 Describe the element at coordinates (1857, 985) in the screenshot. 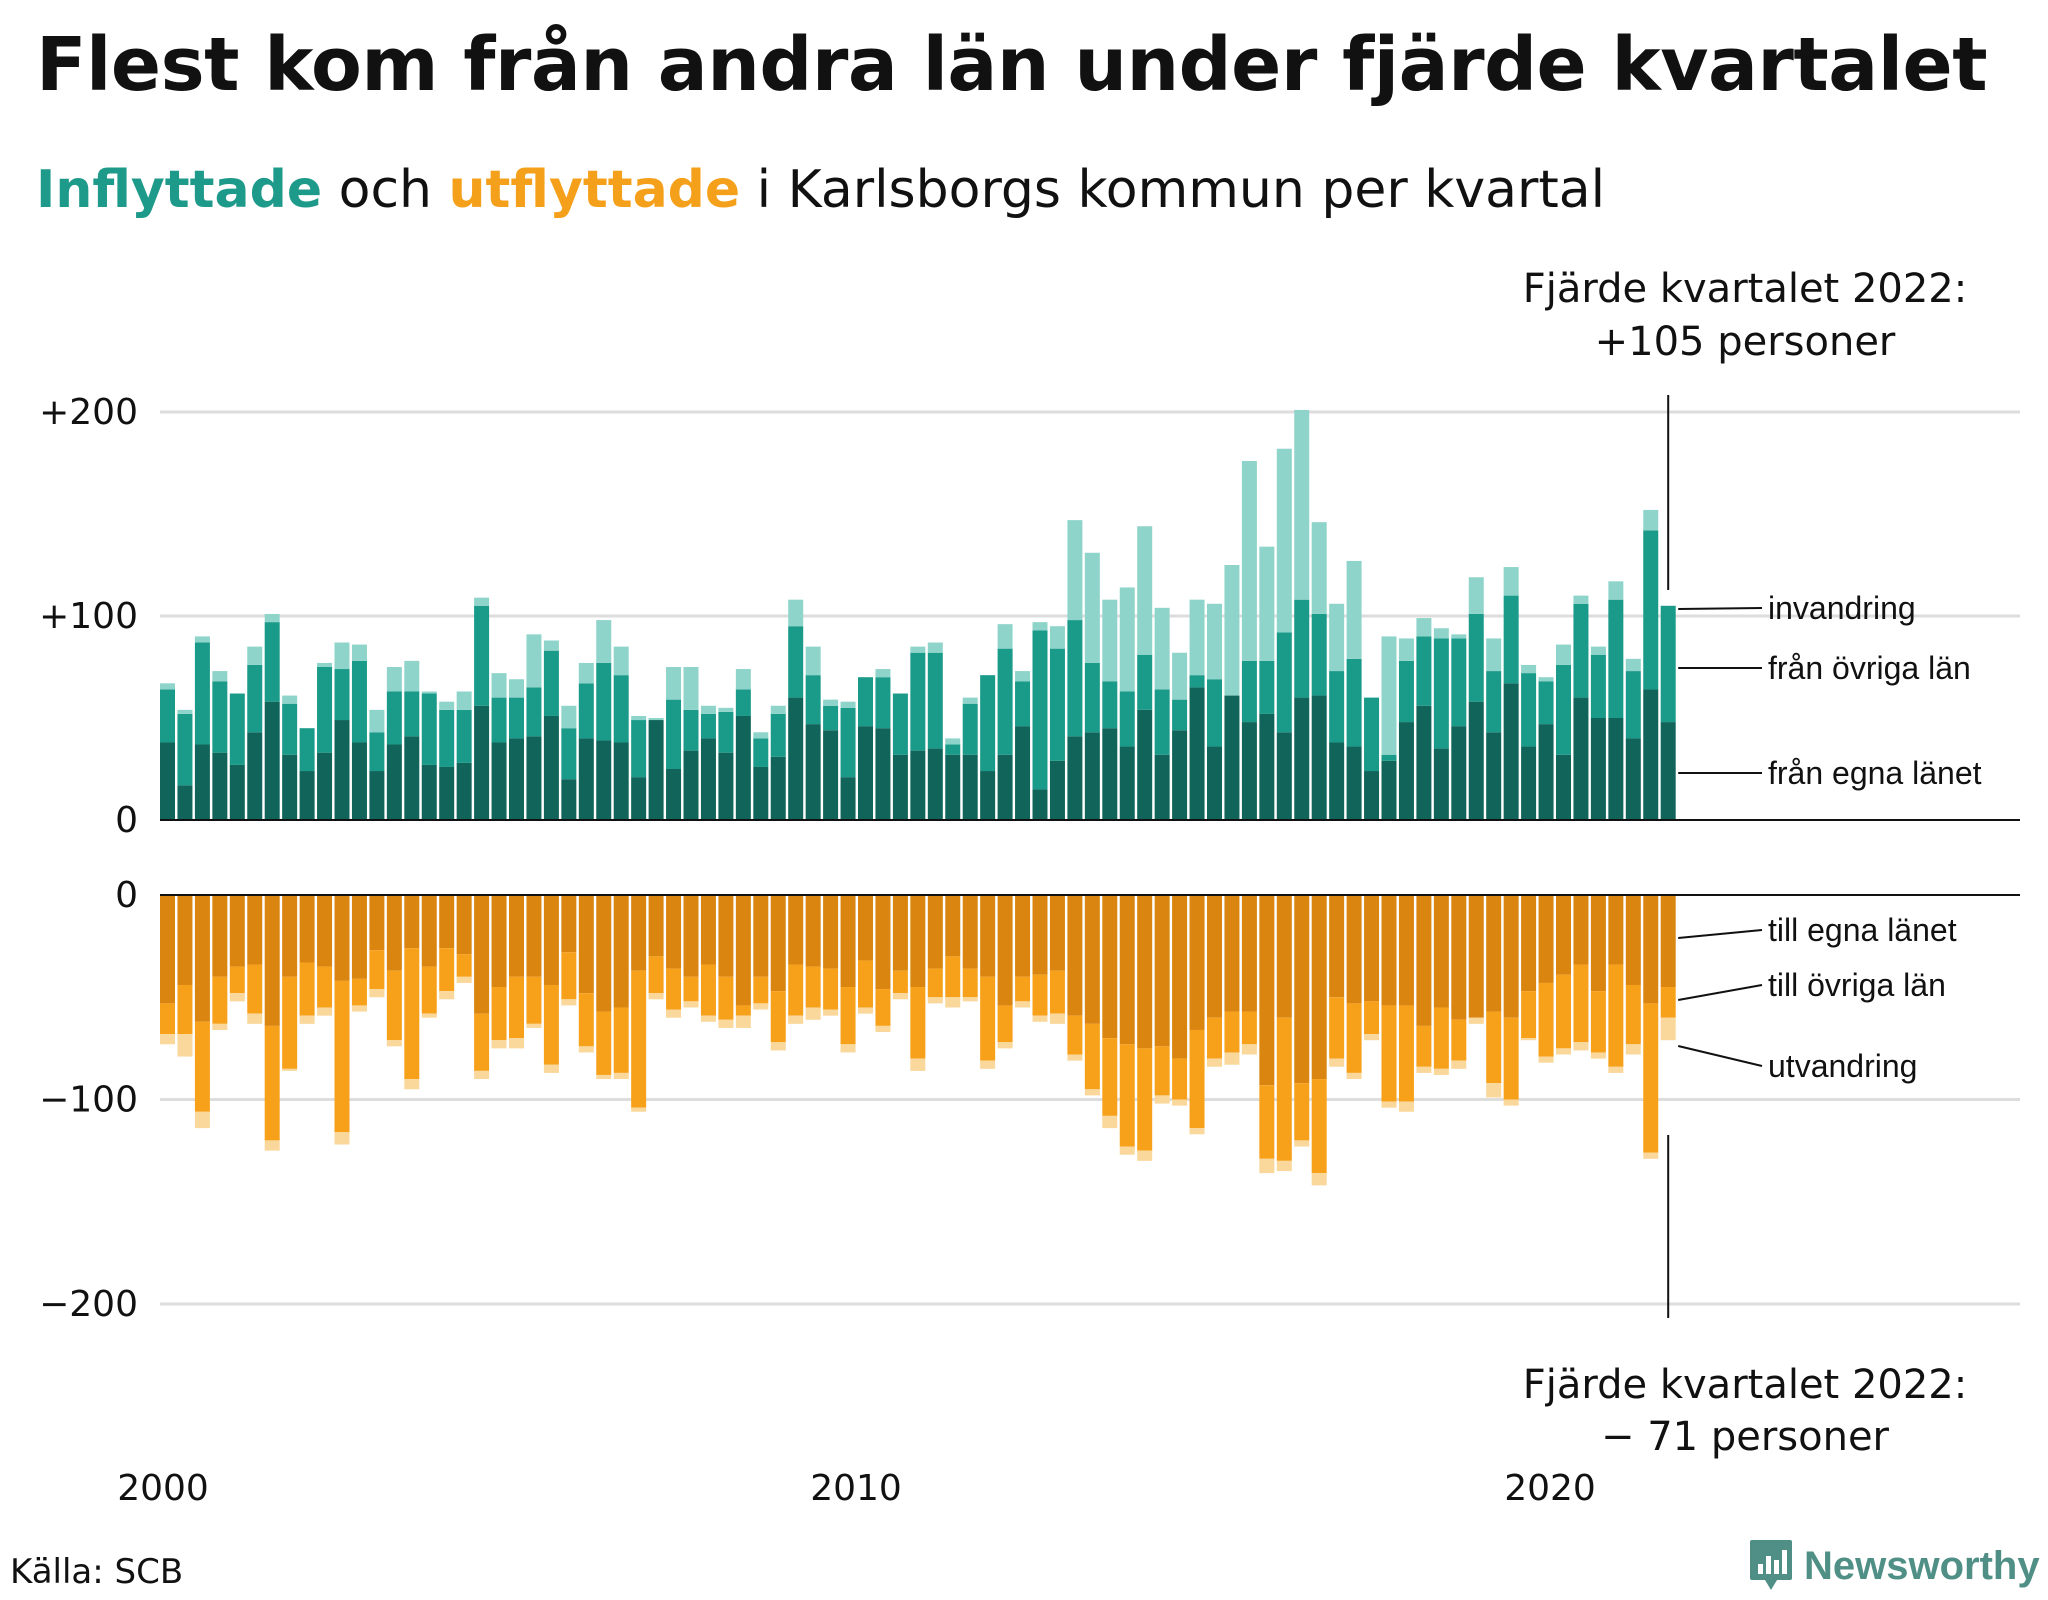

I see `bottom-series-label: till övriga län` at that location.